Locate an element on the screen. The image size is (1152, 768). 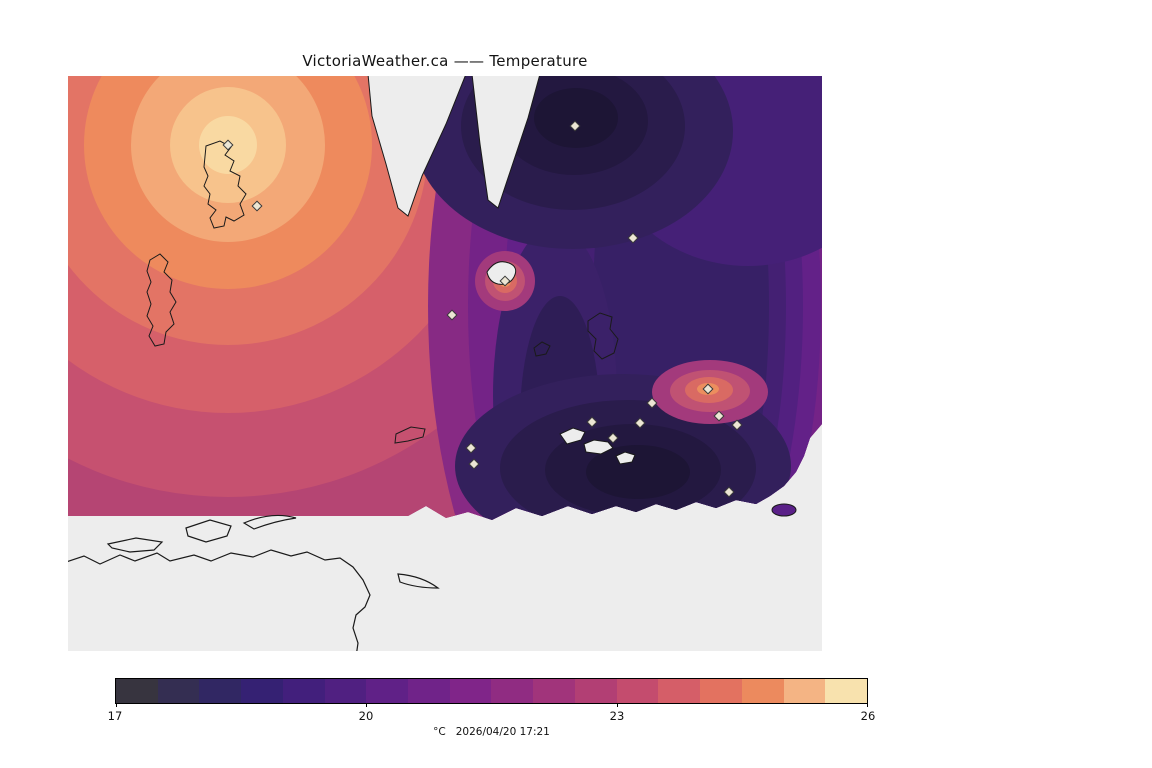
colorbar-tick-20: 20 is located at coordinates (366, 716).